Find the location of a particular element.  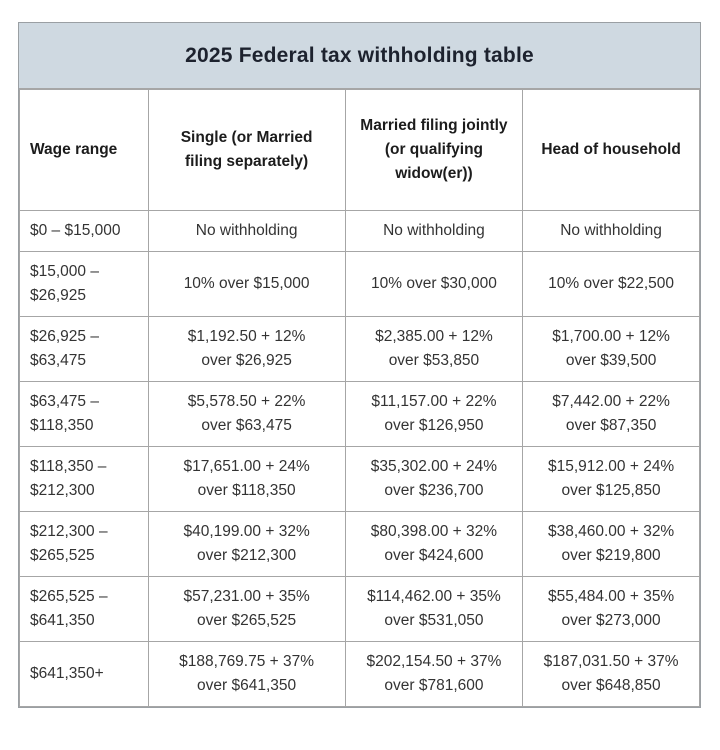

cell-line: $188,769.75 + 37% is located at coordinates (247, 662).